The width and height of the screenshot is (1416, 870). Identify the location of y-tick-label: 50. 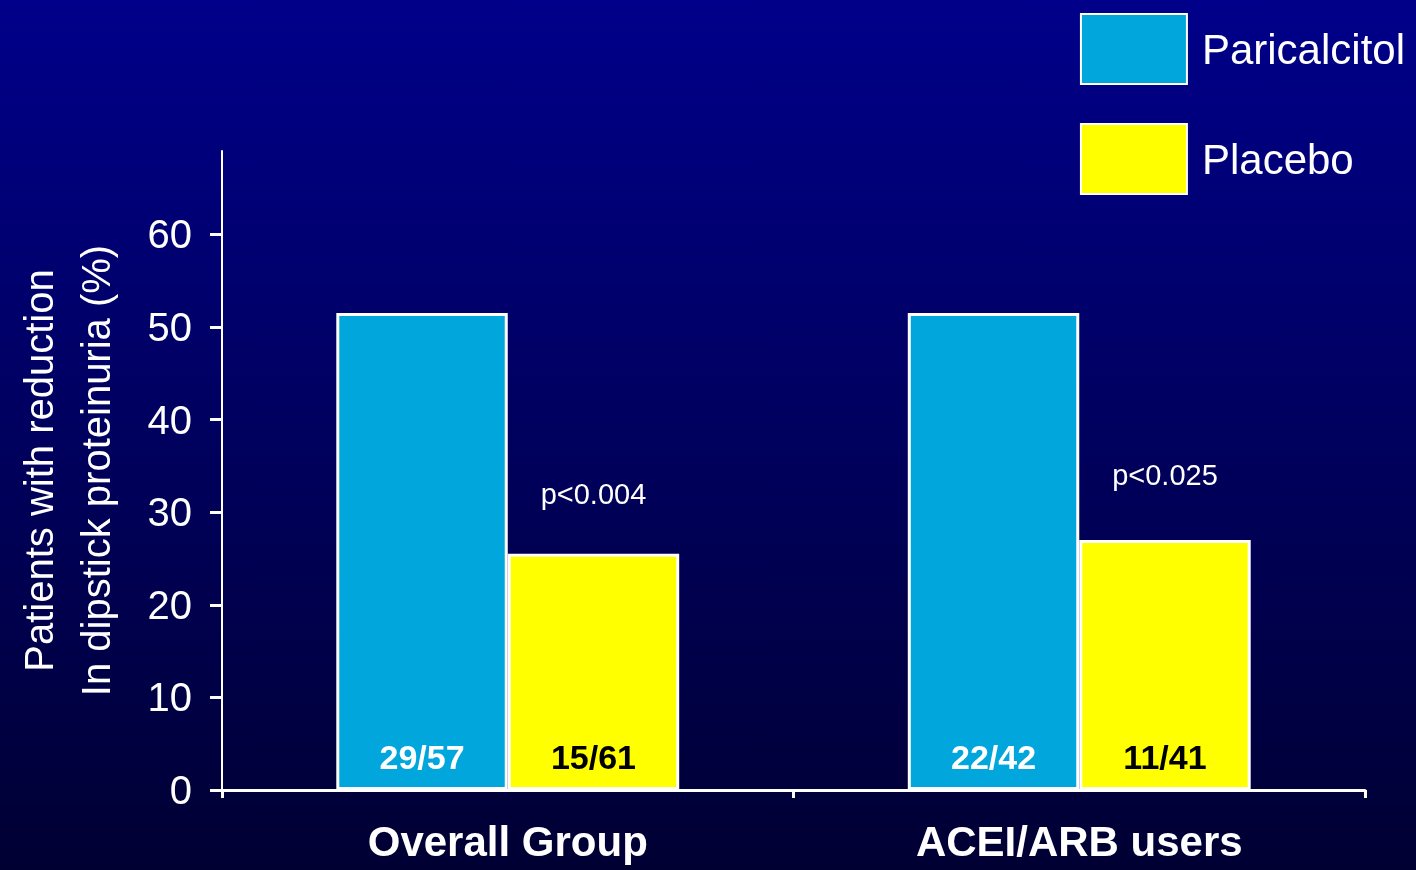
(169, 326).